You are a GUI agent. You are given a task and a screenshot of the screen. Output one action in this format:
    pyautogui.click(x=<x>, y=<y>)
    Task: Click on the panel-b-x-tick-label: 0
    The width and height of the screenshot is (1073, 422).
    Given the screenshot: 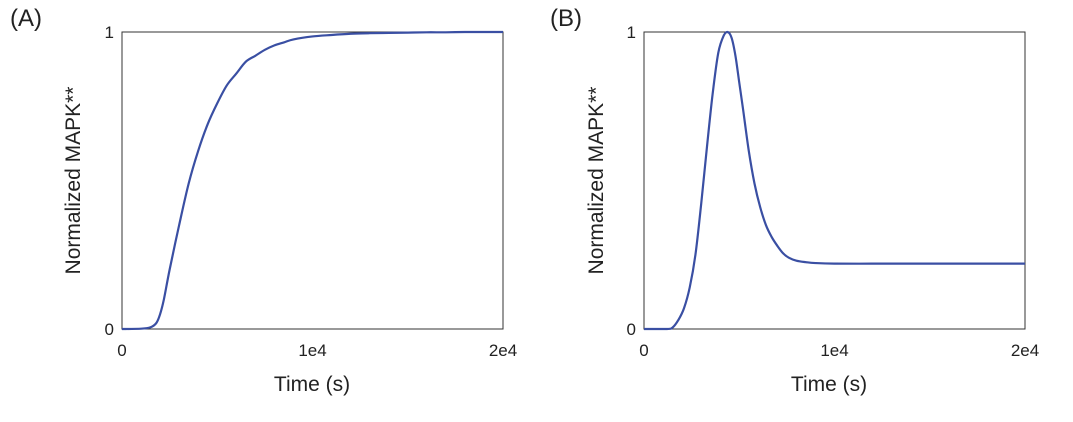 What is the action you would take?
    pyautogui.click(x=643, y=350)
    